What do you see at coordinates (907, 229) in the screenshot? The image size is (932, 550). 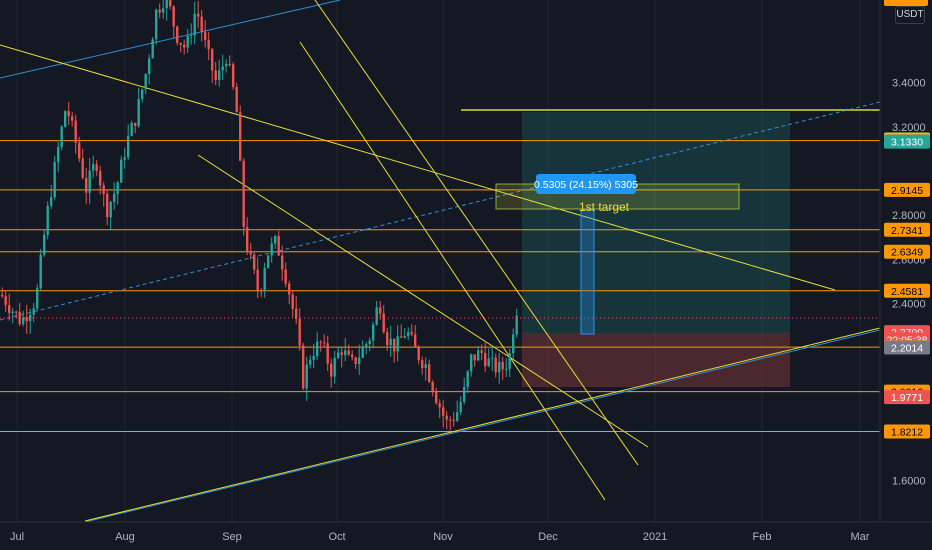 I see `price-tag: 2.7341` at bounding box center [907, 229].